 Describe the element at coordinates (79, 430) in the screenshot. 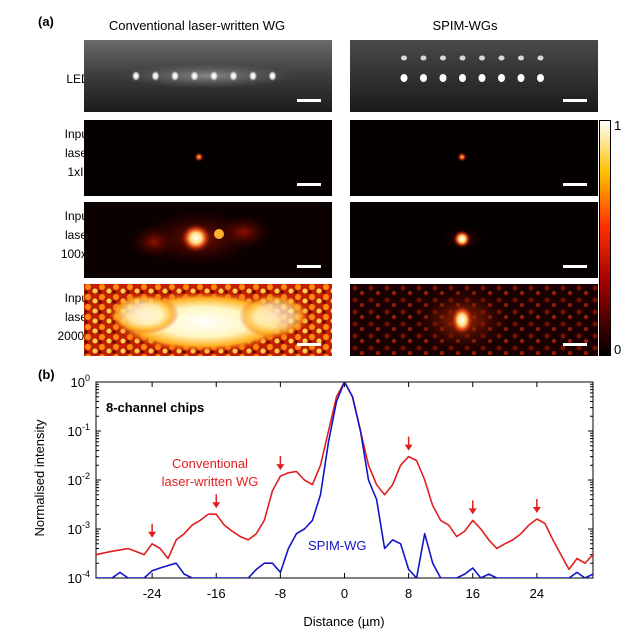

I see `y-tick-label: 10⁻¹` at that location.